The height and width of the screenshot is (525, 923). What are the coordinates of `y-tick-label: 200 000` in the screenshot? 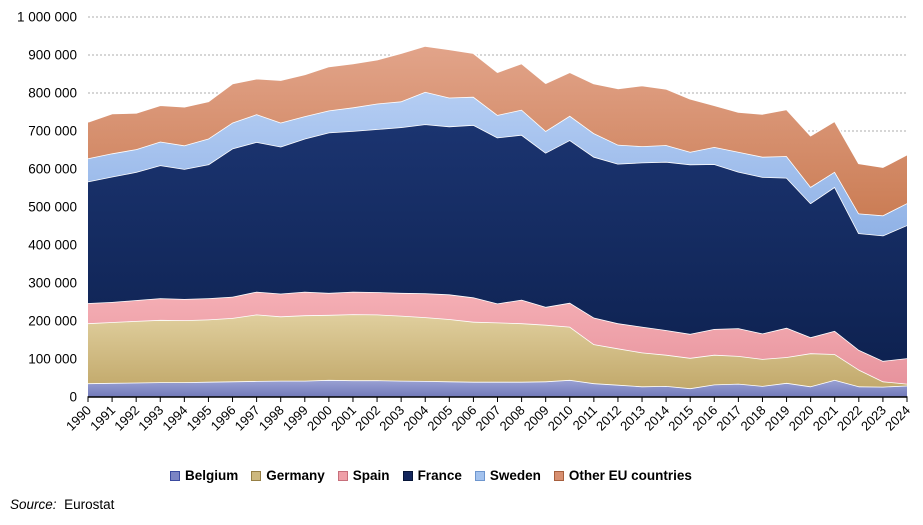 It's located at (52, 321).